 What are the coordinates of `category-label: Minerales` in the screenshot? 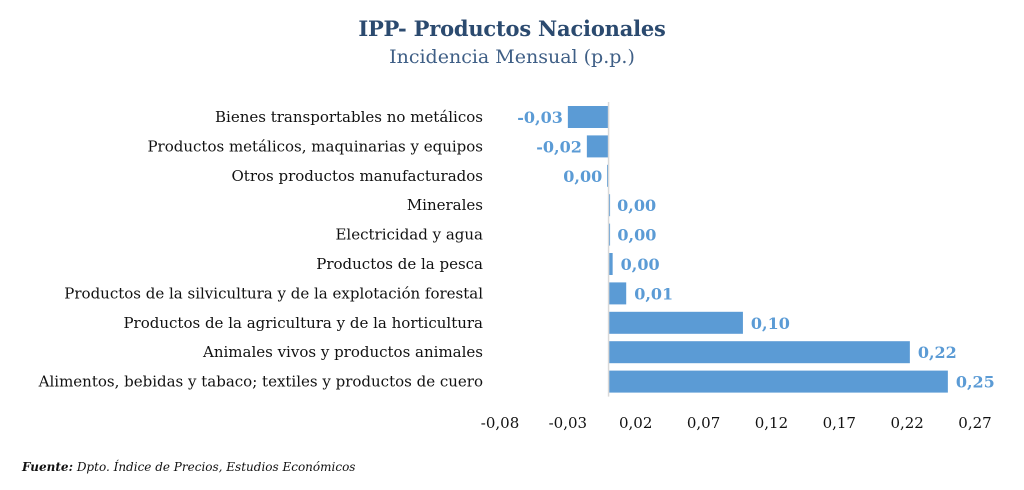 It's located at (445, 205).